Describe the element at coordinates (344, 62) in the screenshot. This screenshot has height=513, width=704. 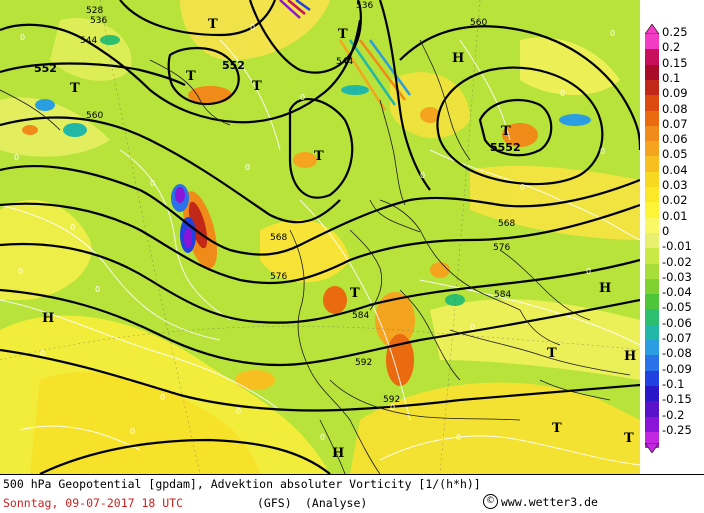
I see `contour-label: 544` at that location.